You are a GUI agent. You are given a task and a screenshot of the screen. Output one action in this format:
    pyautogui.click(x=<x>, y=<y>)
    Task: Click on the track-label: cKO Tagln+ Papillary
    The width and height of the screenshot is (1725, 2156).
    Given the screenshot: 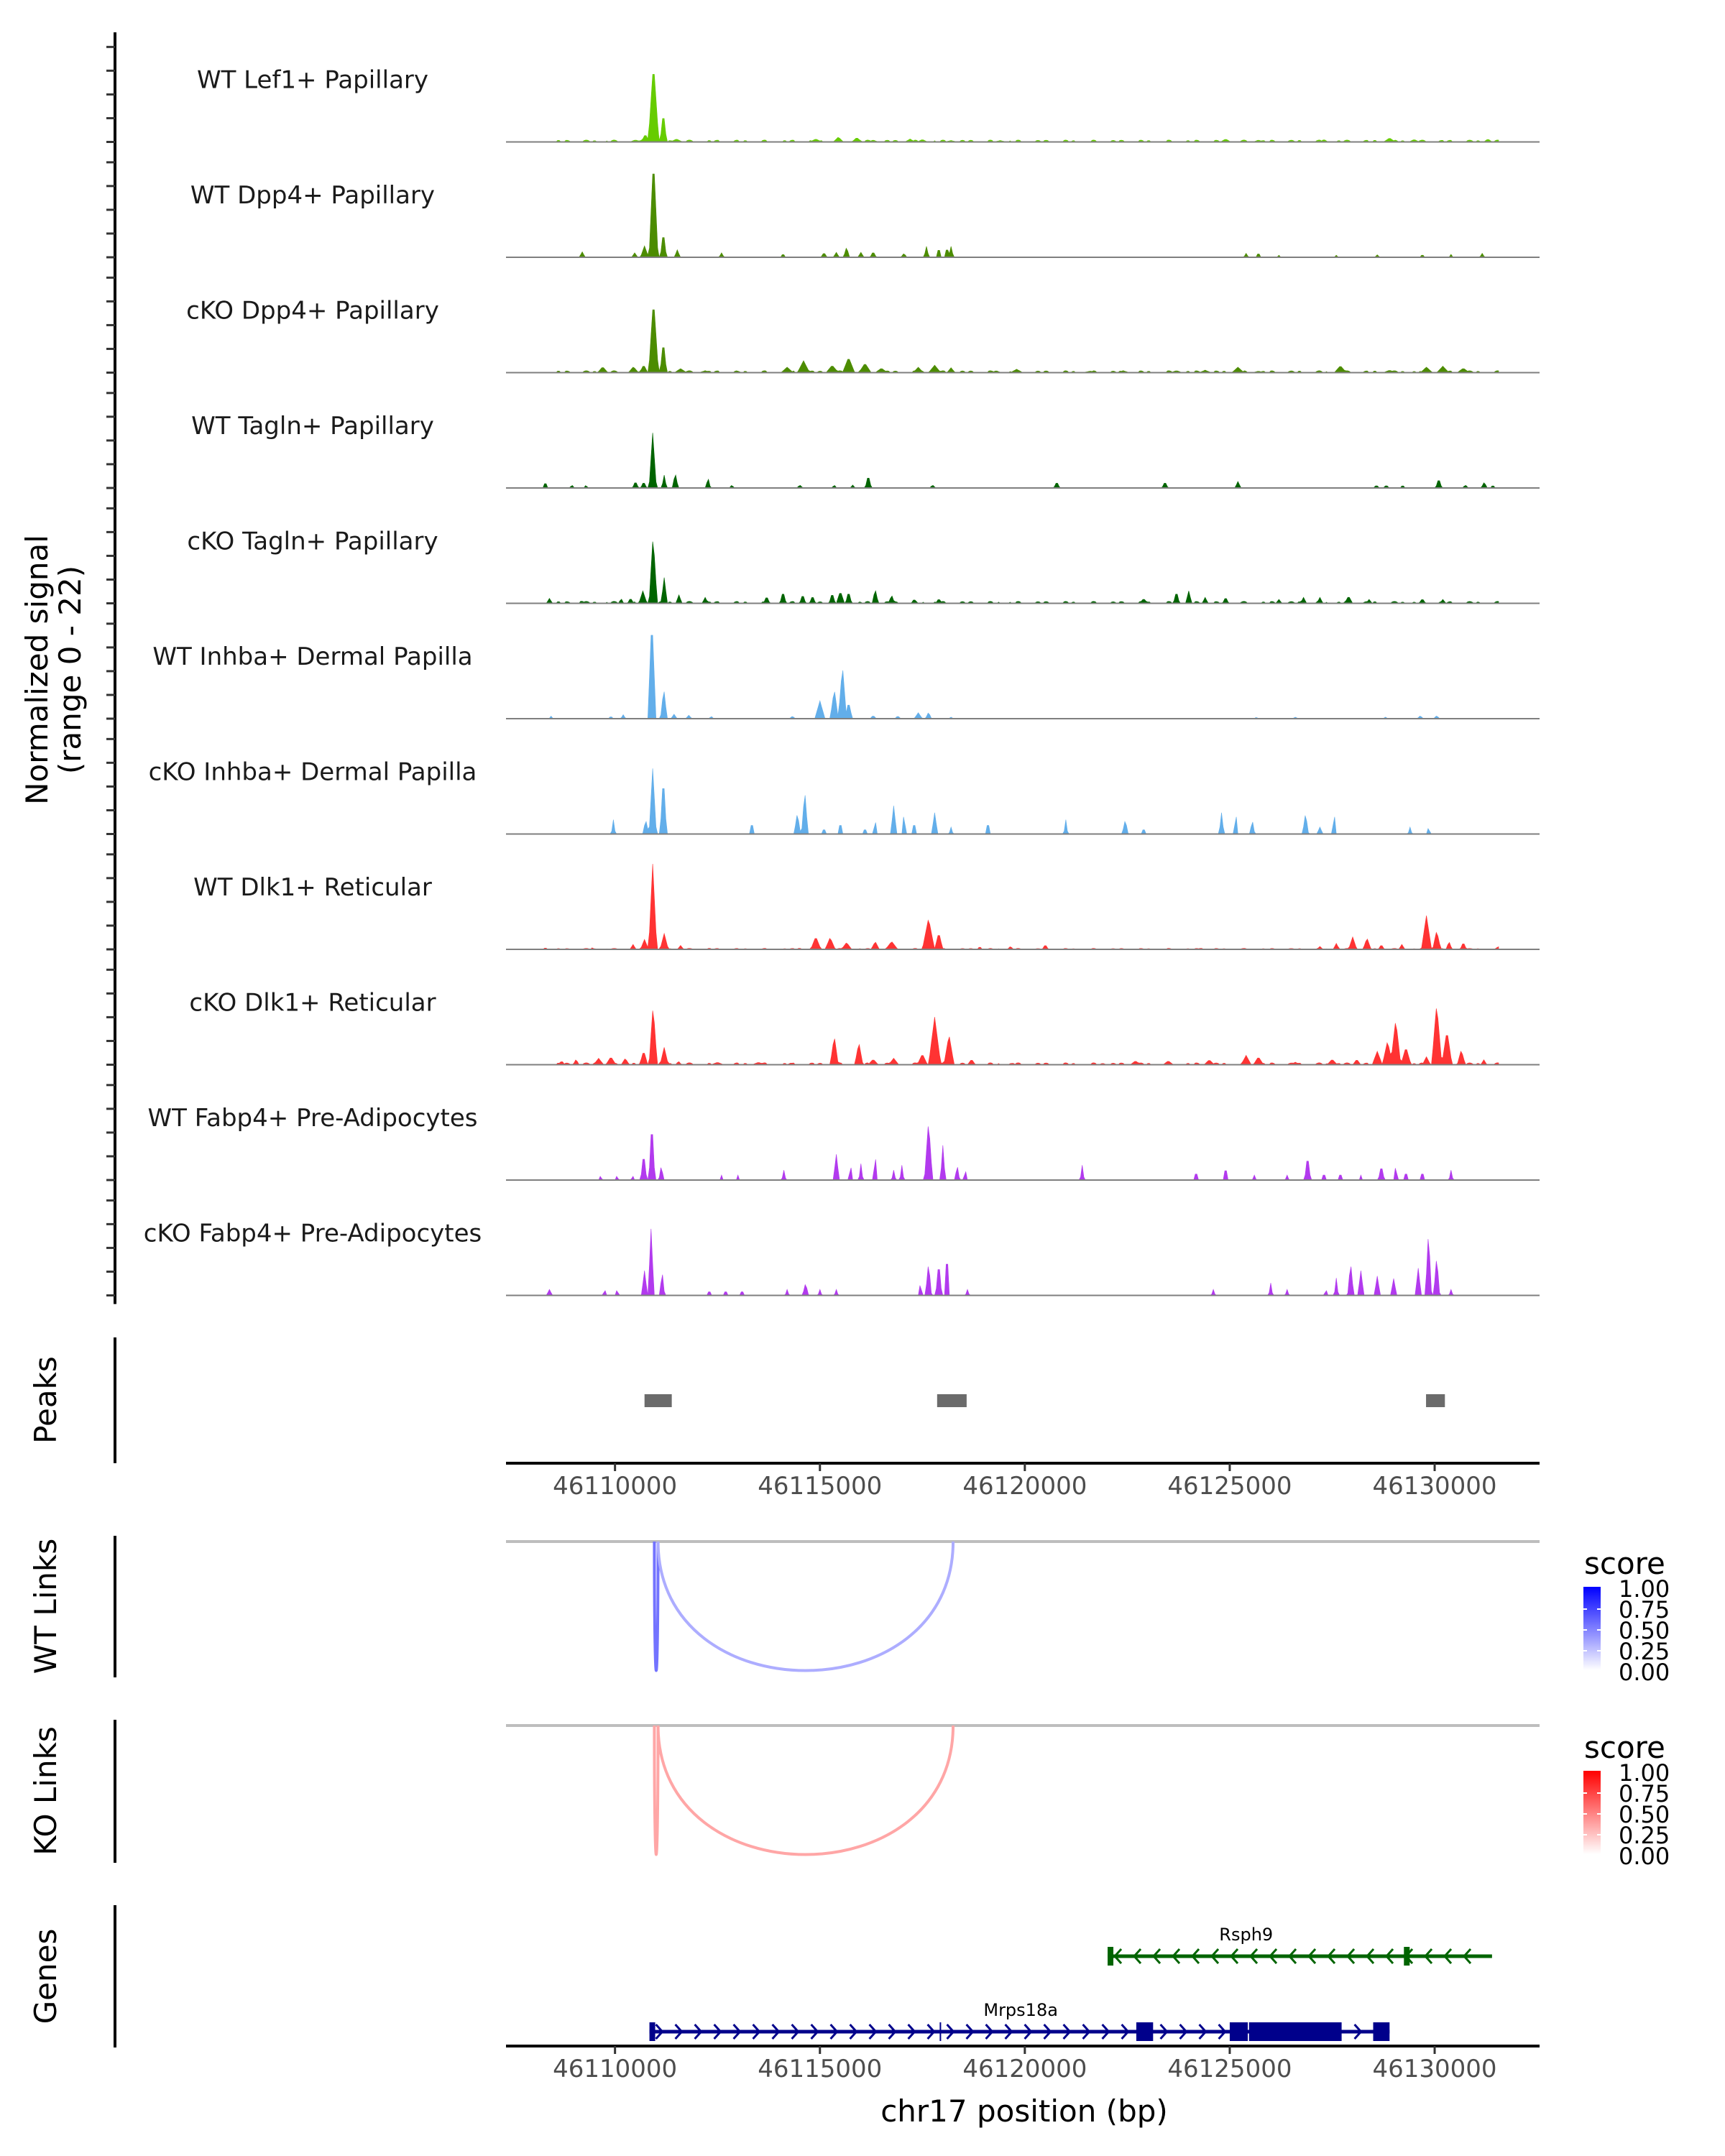 What is the action you would take?
    pyautogui.click(x=312, y=542)
    